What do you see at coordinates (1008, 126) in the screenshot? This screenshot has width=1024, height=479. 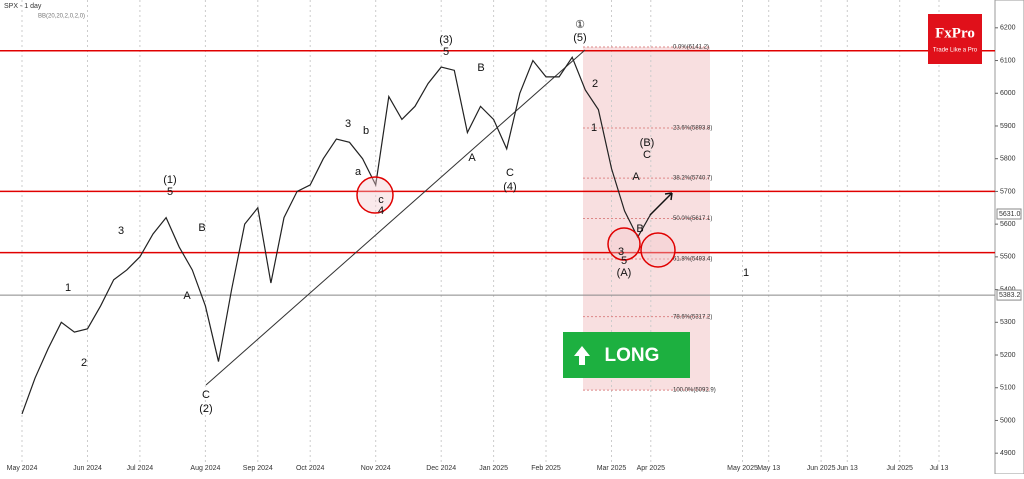 I see `y-tick-label: 5900` at bounding box center [1008, 126].